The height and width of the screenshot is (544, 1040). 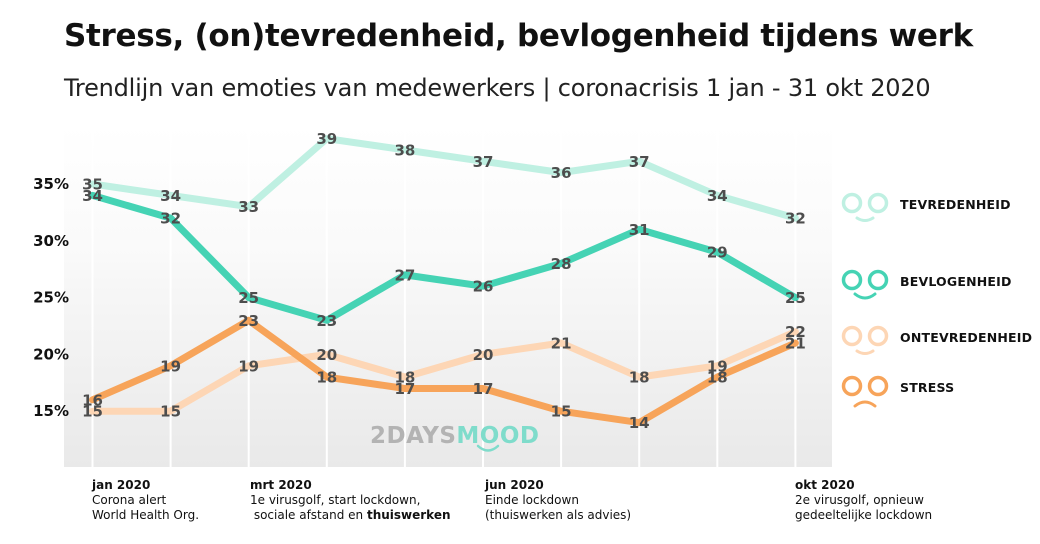 I want to click on watermark-smile-icon, so click(x=488, y=448).